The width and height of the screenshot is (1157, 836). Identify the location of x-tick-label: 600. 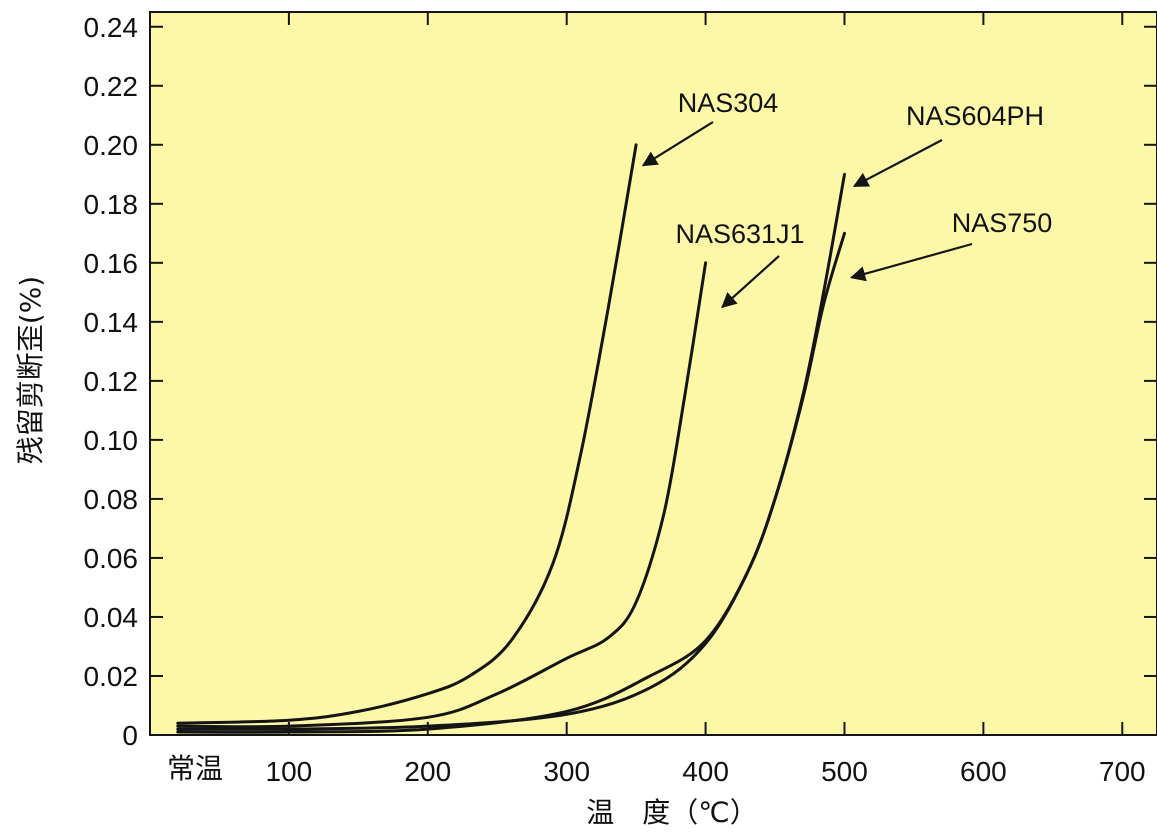
(983, 771).